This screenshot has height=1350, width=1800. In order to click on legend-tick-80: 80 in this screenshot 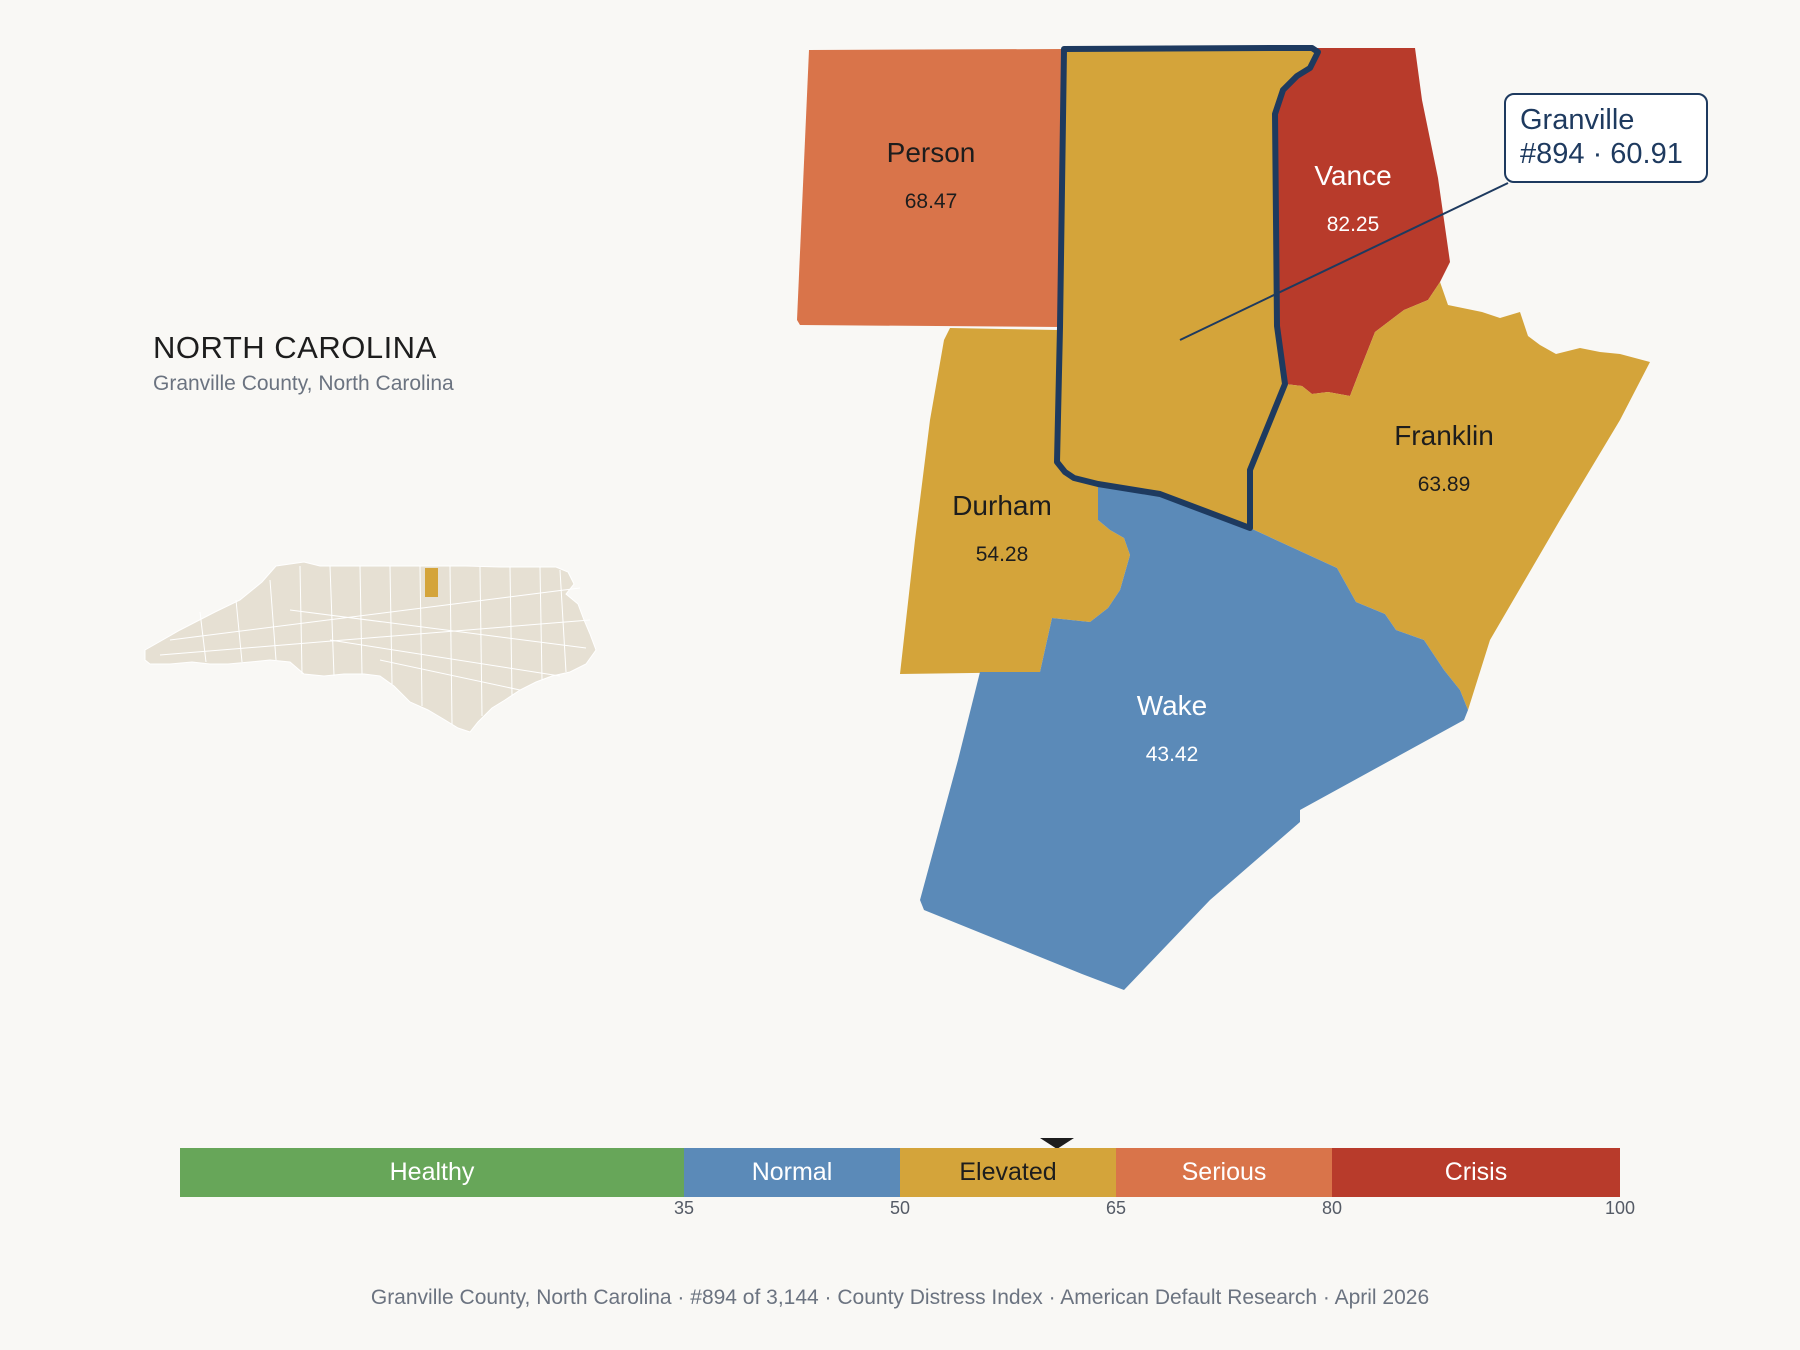, I will do `click(1332, 1208)`.